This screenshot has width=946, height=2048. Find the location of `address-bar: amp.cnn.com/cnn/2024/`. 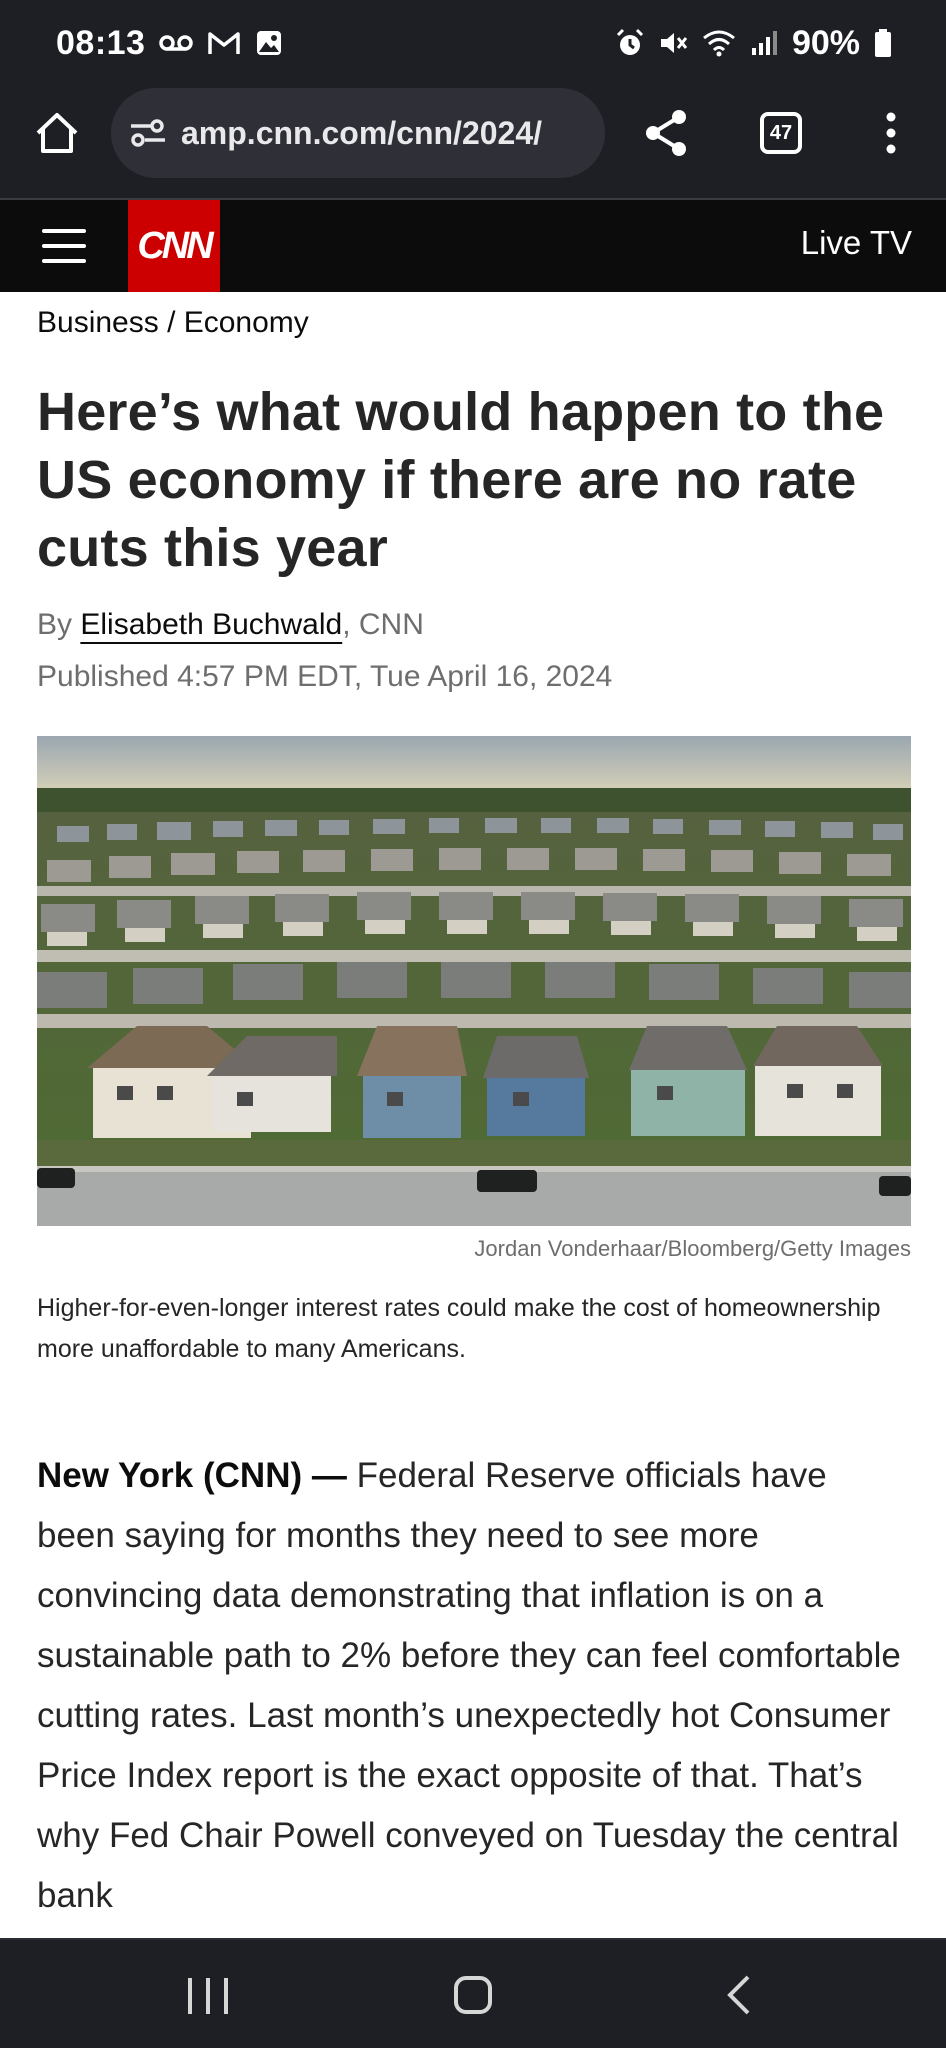

address-bar: amp.cnn.com/cnn/2024/ is located at coordinates (358, 133).